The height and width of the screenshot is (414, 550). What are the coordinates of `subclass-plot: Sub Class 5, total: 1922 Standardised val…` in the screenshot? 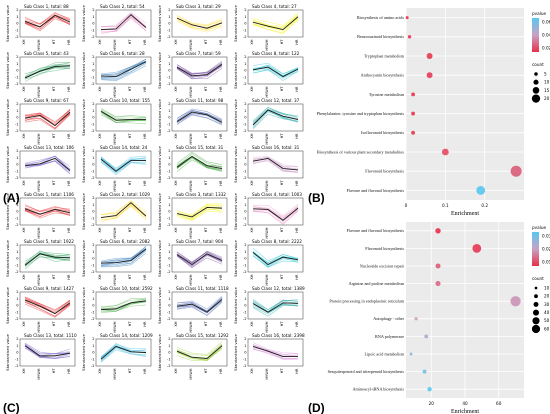 It's located at (40, 262).